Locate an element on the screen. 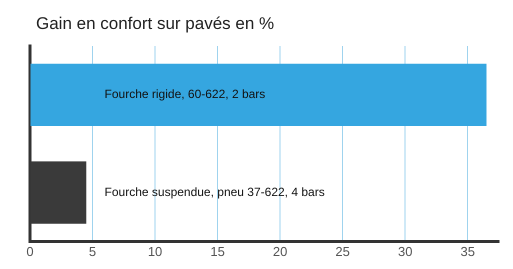 The width and height of the screenshot is (513, 269). y-tick-label: Fourche suspendue, pneu 37-622, 4 bars is located at coordinates (214, 191).